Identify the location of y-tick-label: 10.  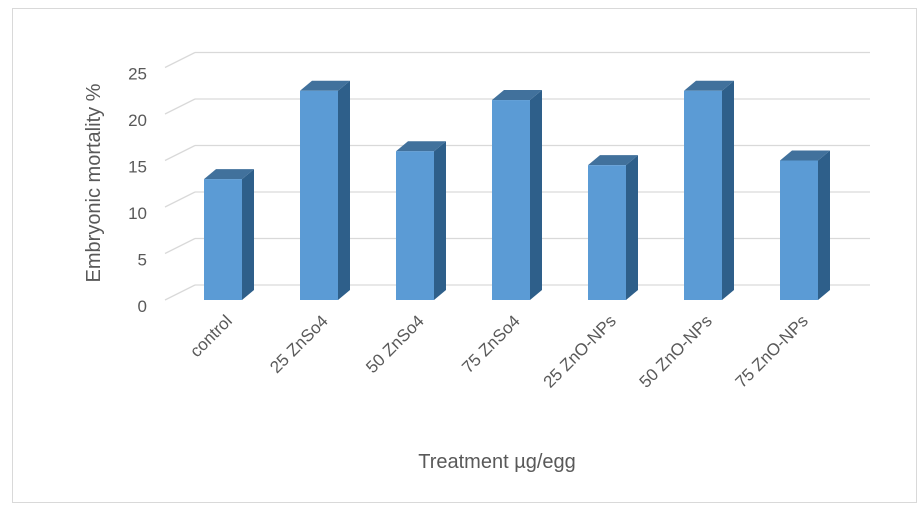
(137, 213).